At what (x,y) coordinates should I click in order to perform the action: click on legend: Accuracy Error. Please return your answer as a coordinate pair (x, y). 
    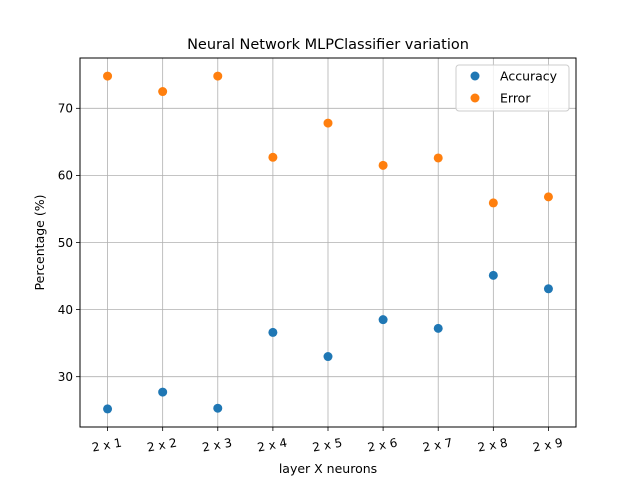
    Looking at the image, I should click on (512, 88).